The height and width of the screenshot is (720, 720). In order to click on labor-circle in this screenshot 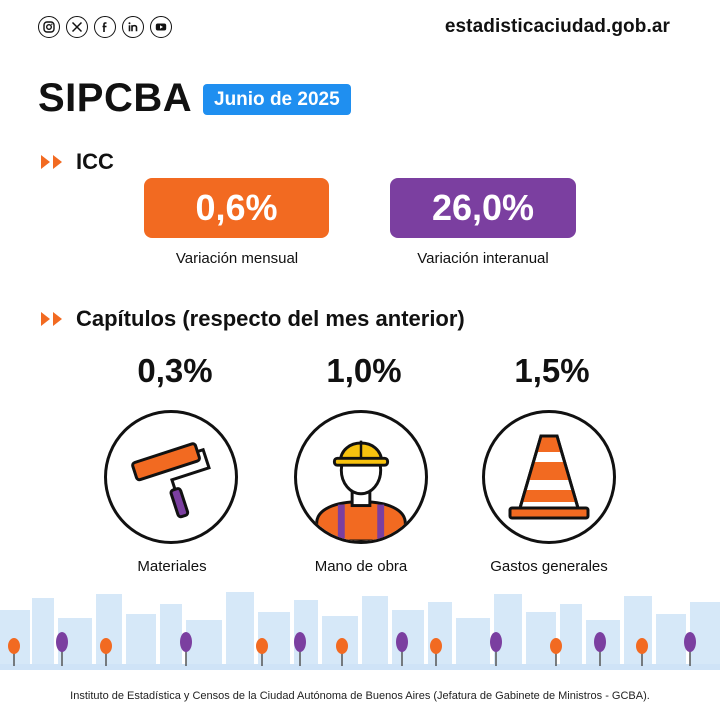, I will do `click(361, 477)`.